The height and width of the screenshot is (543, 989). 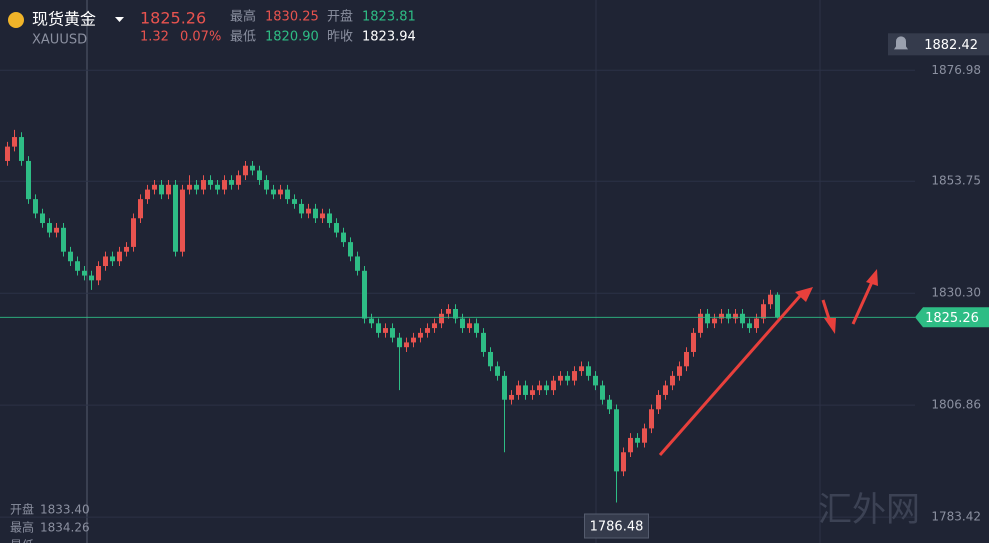 I want to click on value: 1823.94, so click(x=389, y=37).